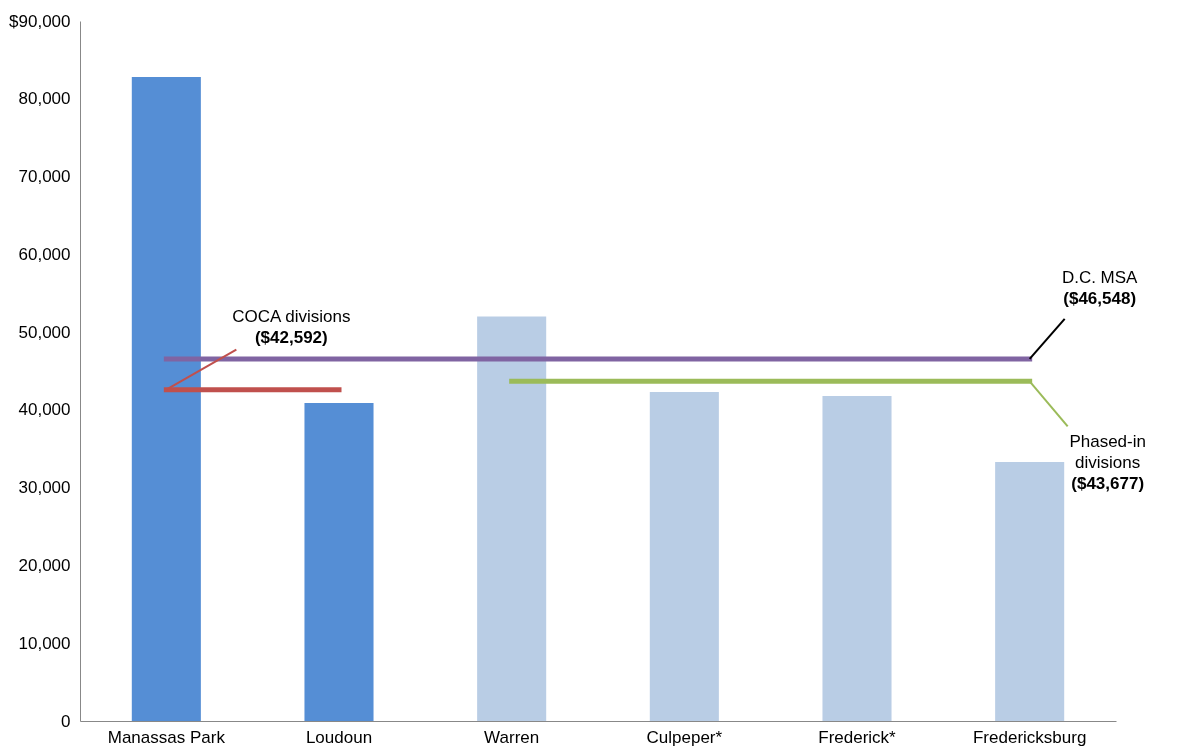 This screenshot has height=751, width=1189. I want to click on annotation: Phased-in divisions ($43,677), so click(1107, 463).